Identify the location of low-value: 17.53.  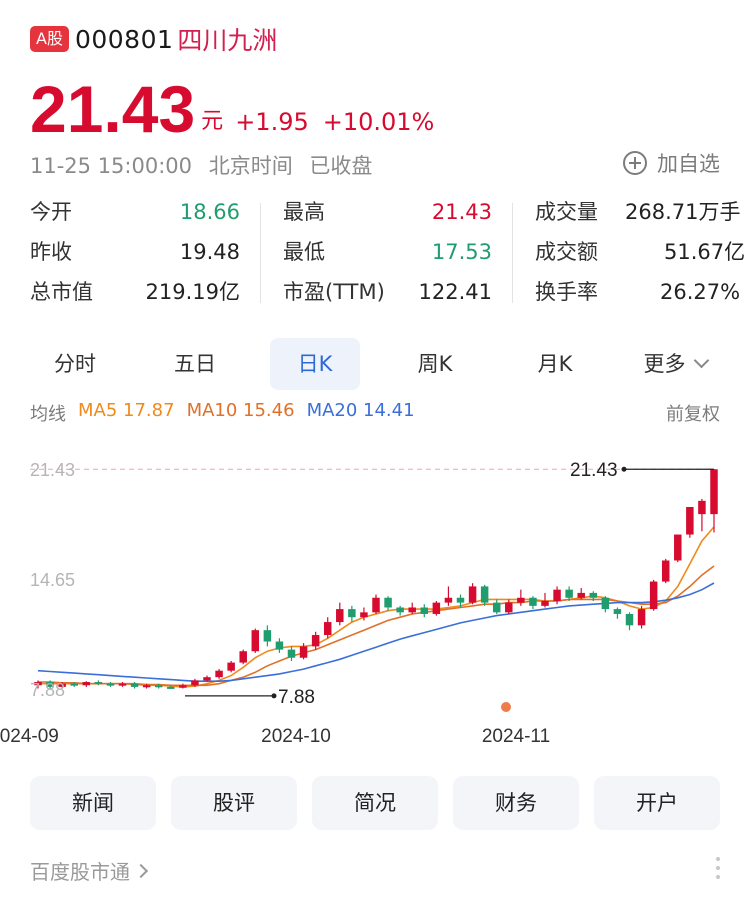
(461, 252).